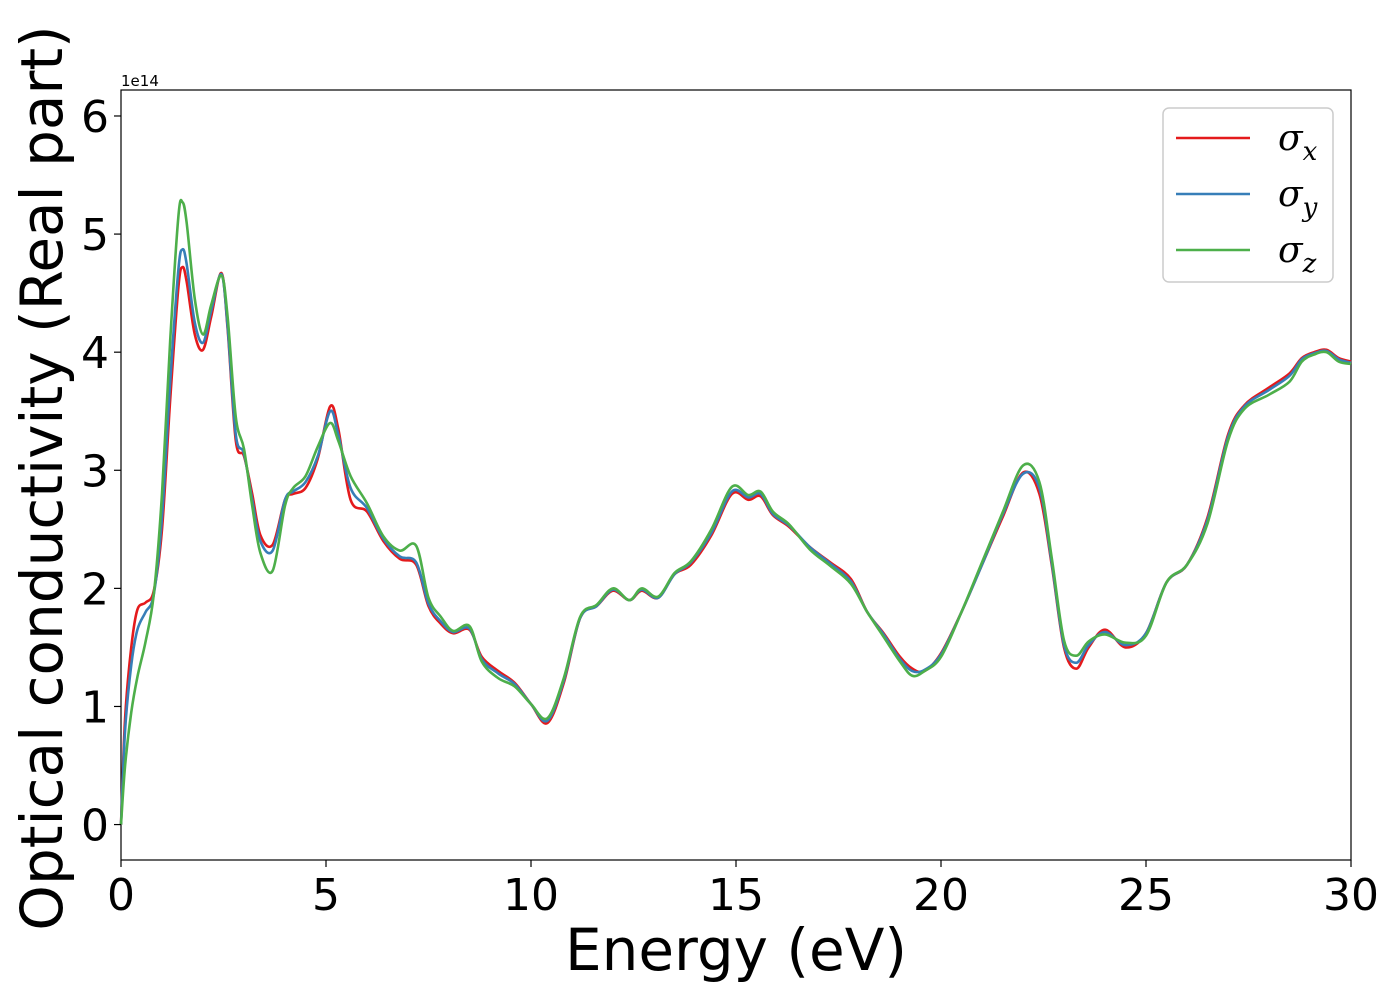  What do you see at coordinates (95, 117) in the screenshot?
I see `y-tick-label: 6` at bounding box center [95, 117].